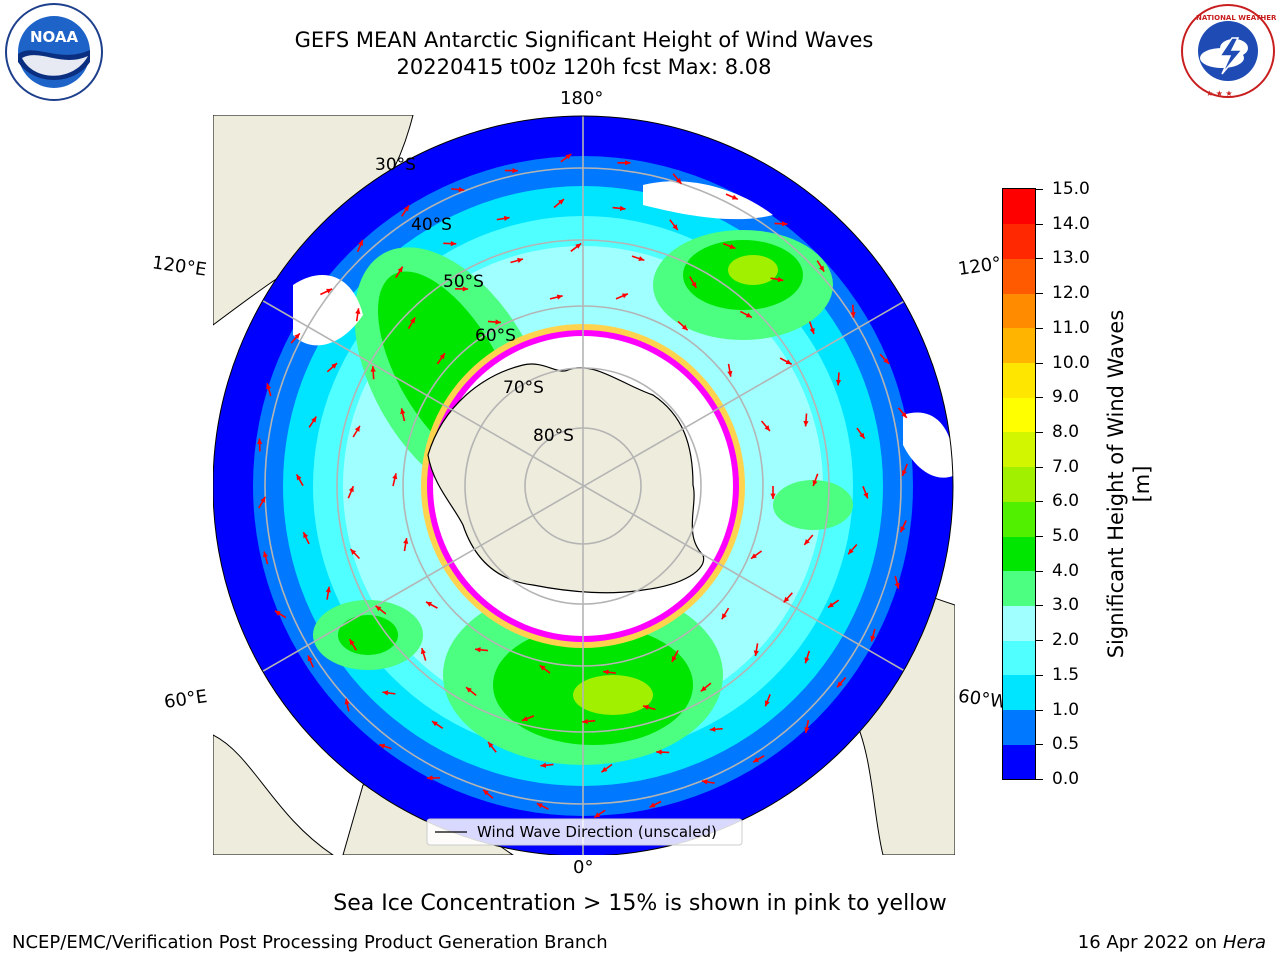 The width and height of the screenshot is (1280, 960). Describe the element at coordinates (582, 98) in the screenshot. I see `lon-label-180: 180°` at that location.